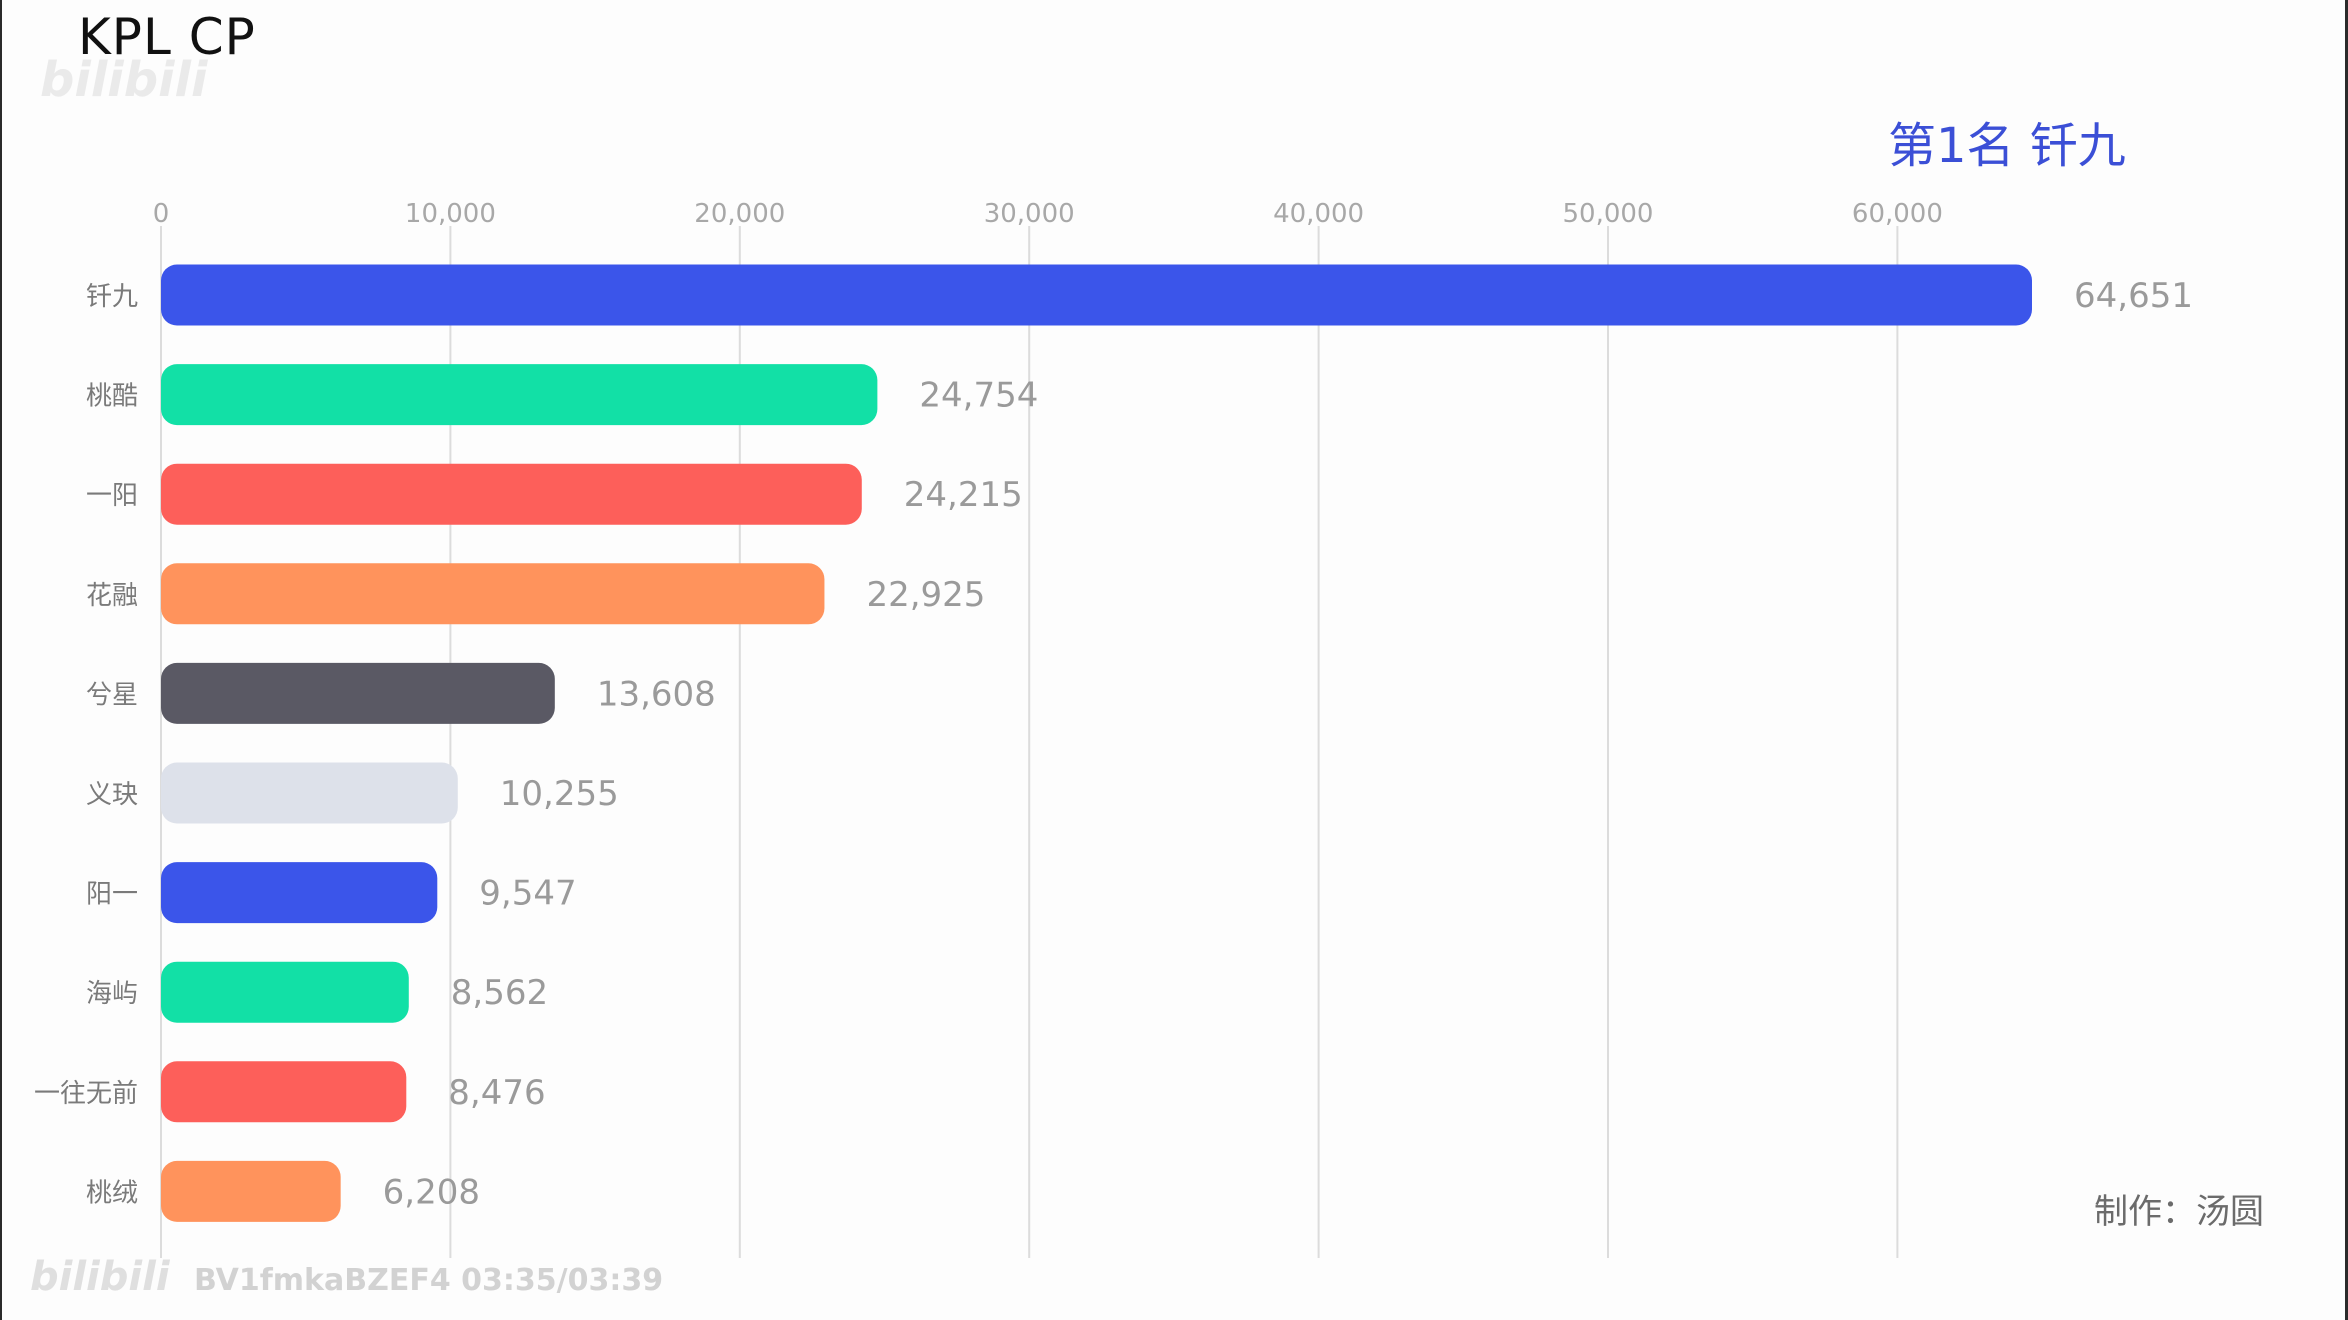  I want to click on value-label: 9,547, so click(527, 894).